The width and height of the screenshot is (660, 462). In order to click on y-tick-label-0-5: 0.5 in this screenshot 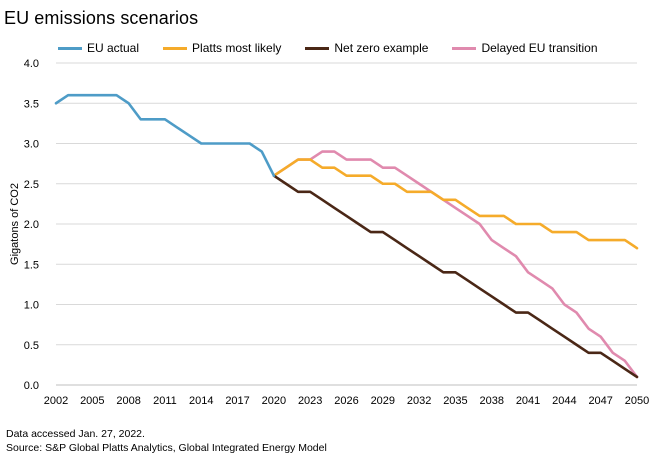, I will do `click(31, 346)`.